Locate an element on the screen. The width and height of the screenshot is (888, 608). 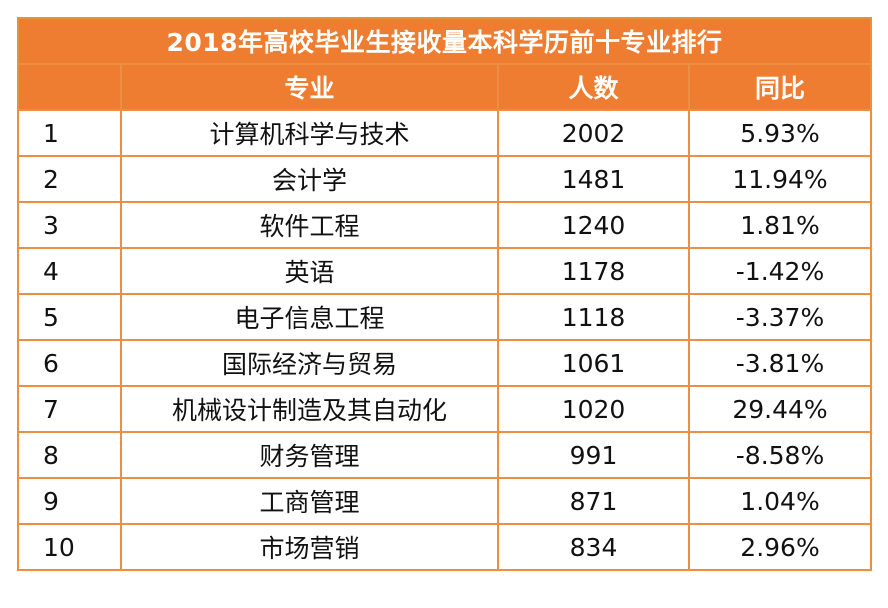
count-cell: 1240 is located at coordinates (593, 225).